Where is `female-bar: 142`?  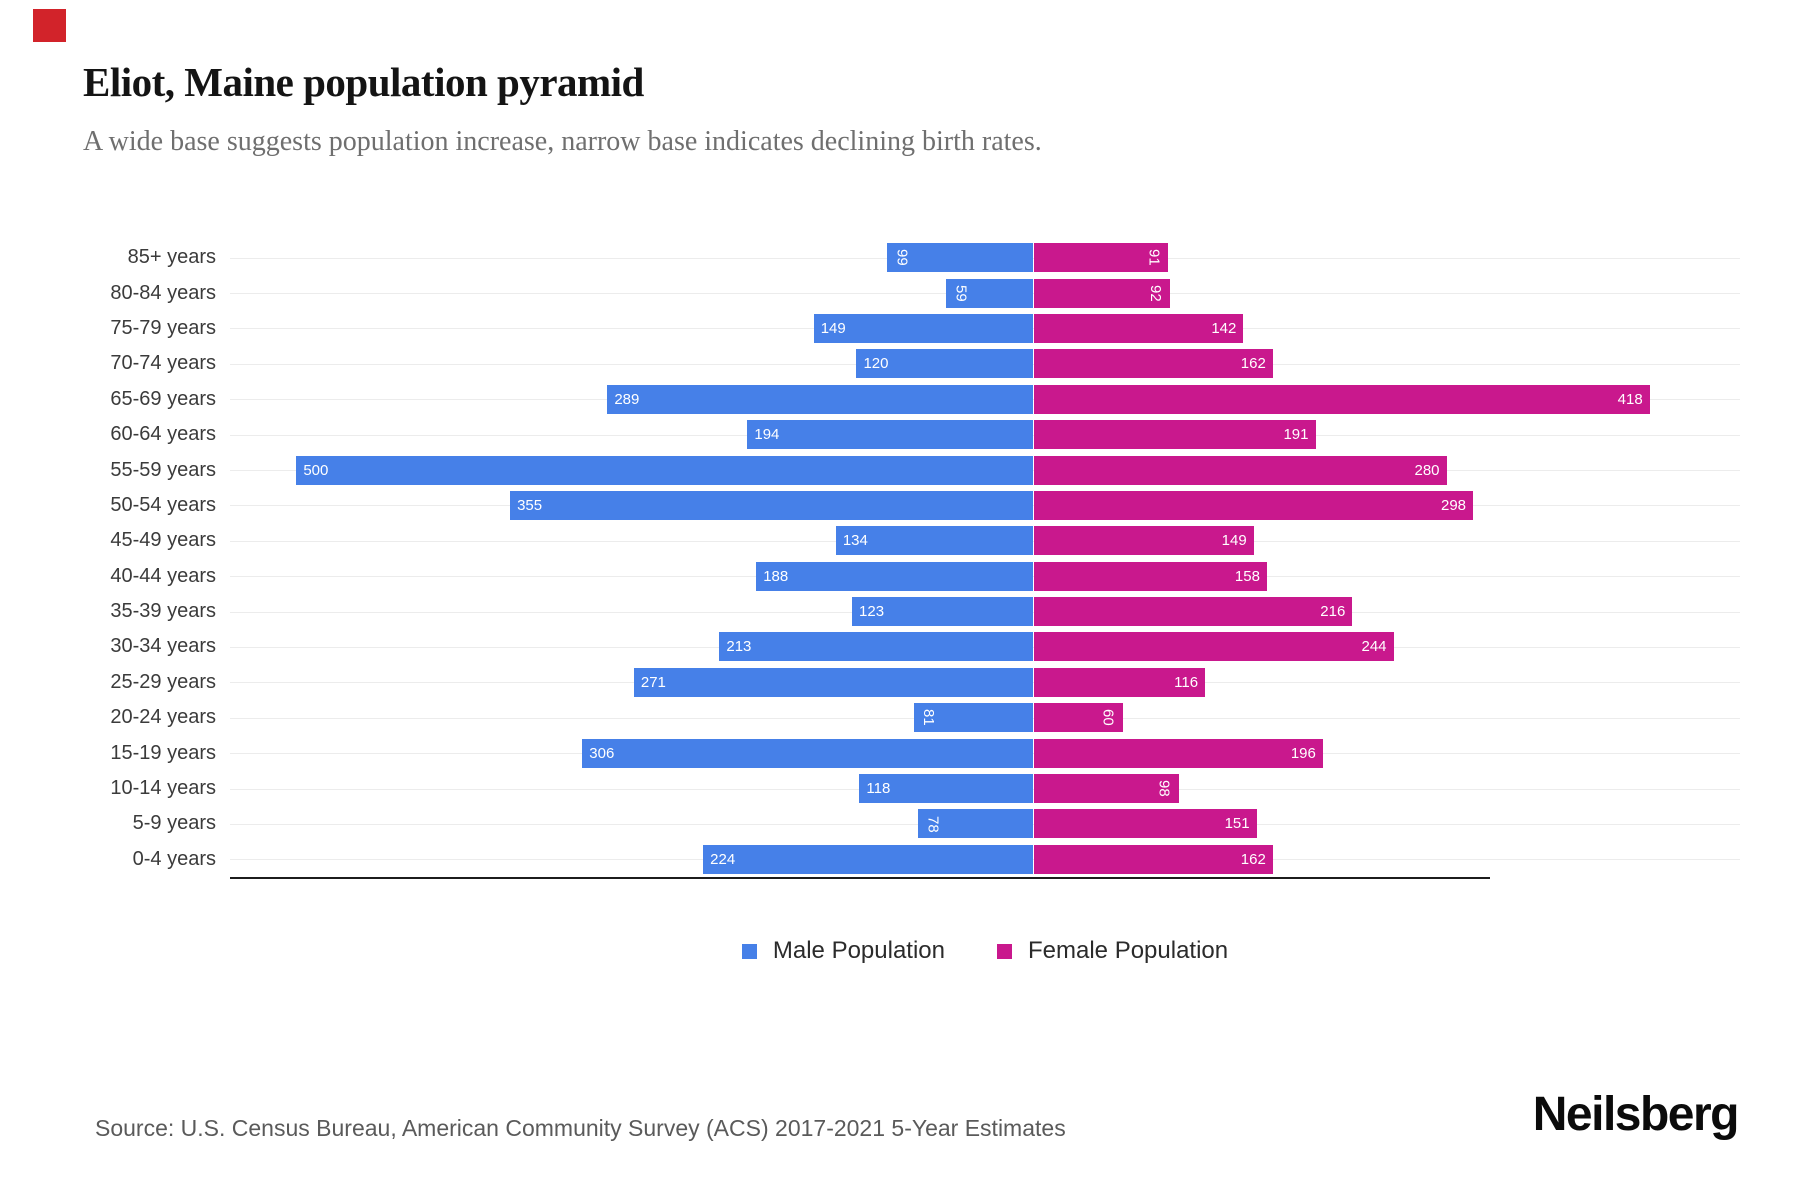 female-bar: 142 is located at coordinates (1139, 328).